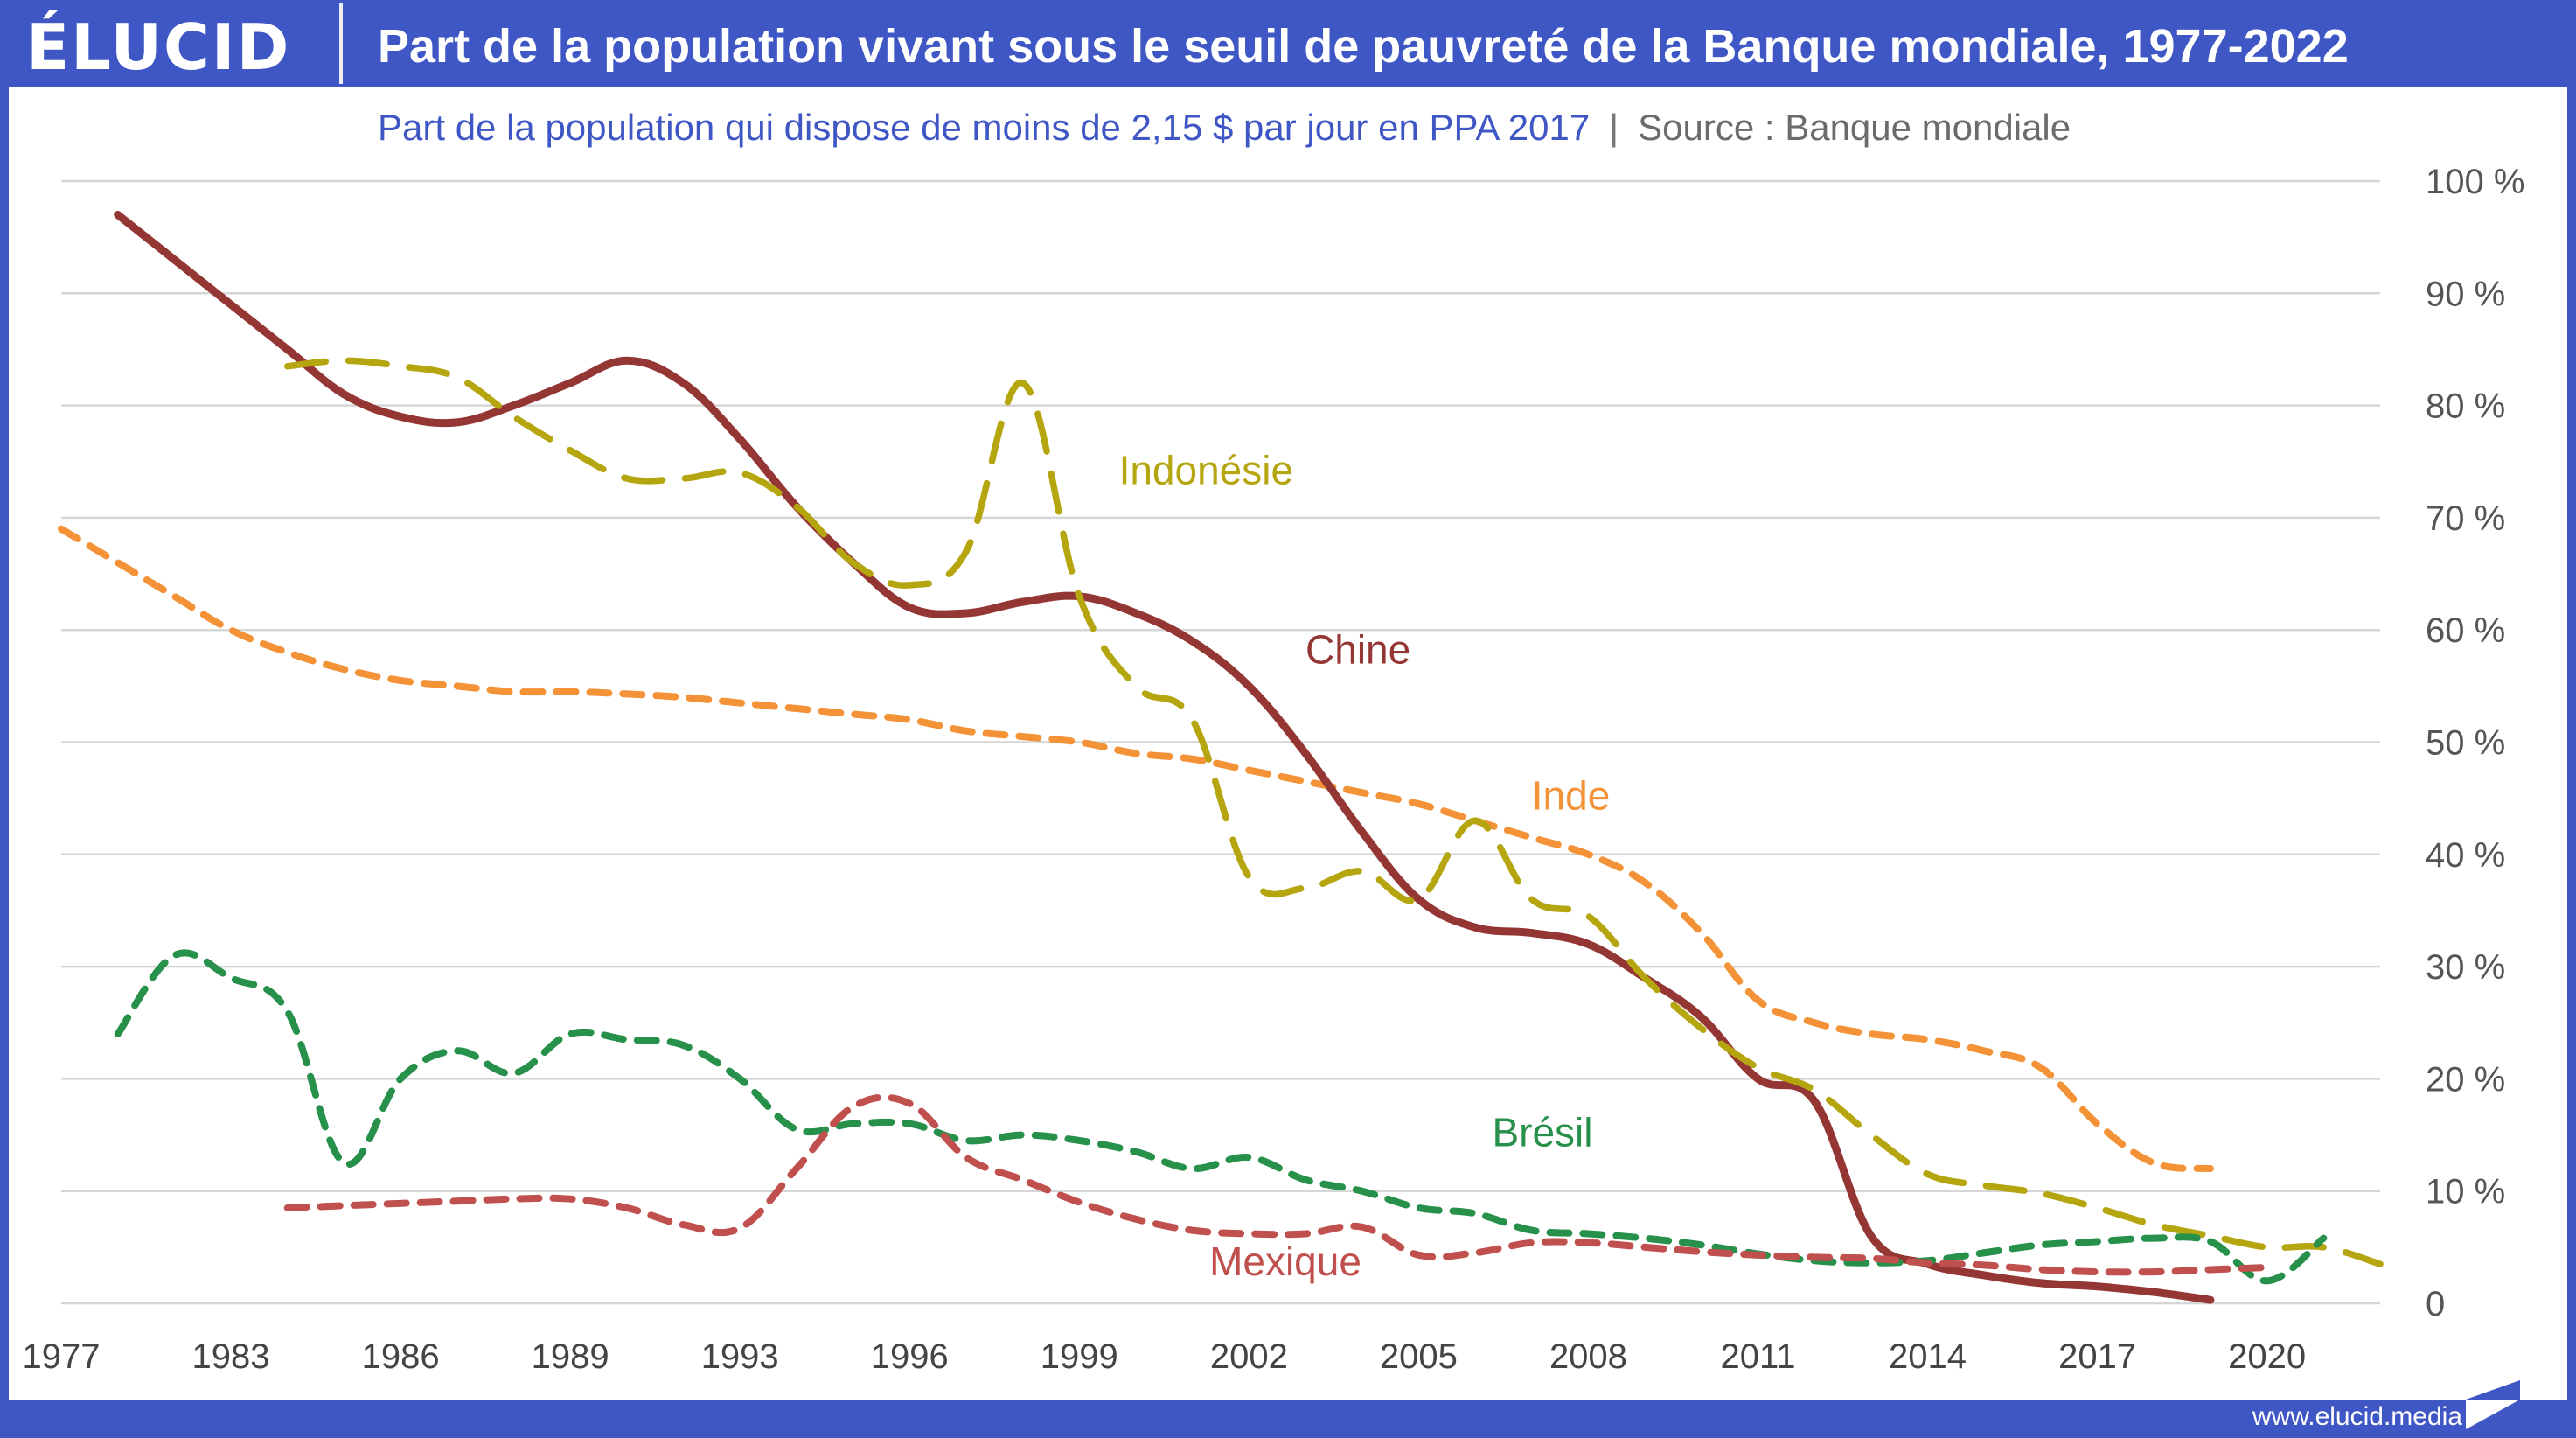 This screenshot has width=2576, height=1438. I want to click on series-line-mexique, so click(1277, 1184).